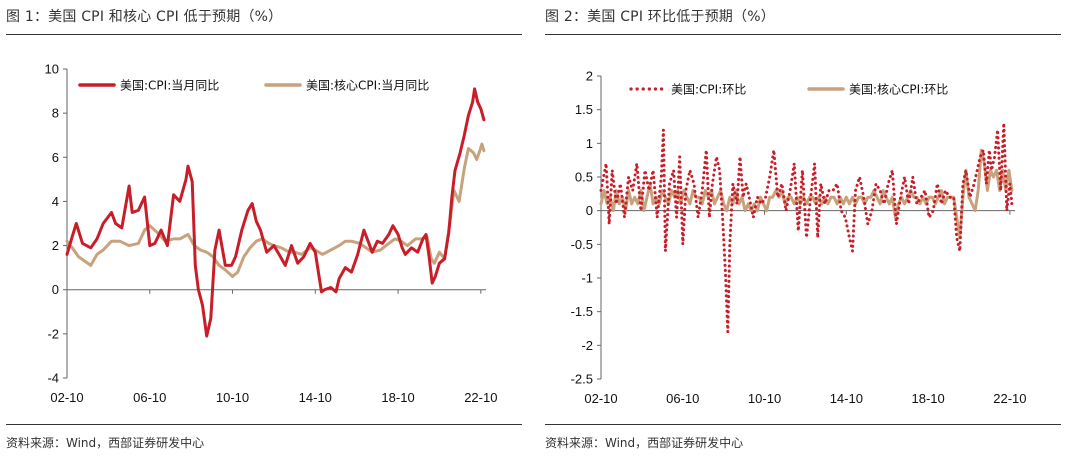  Describe the element at coordinates (584, 177) in the screenshot. I see `y-tick-label: 0.5` at that location.